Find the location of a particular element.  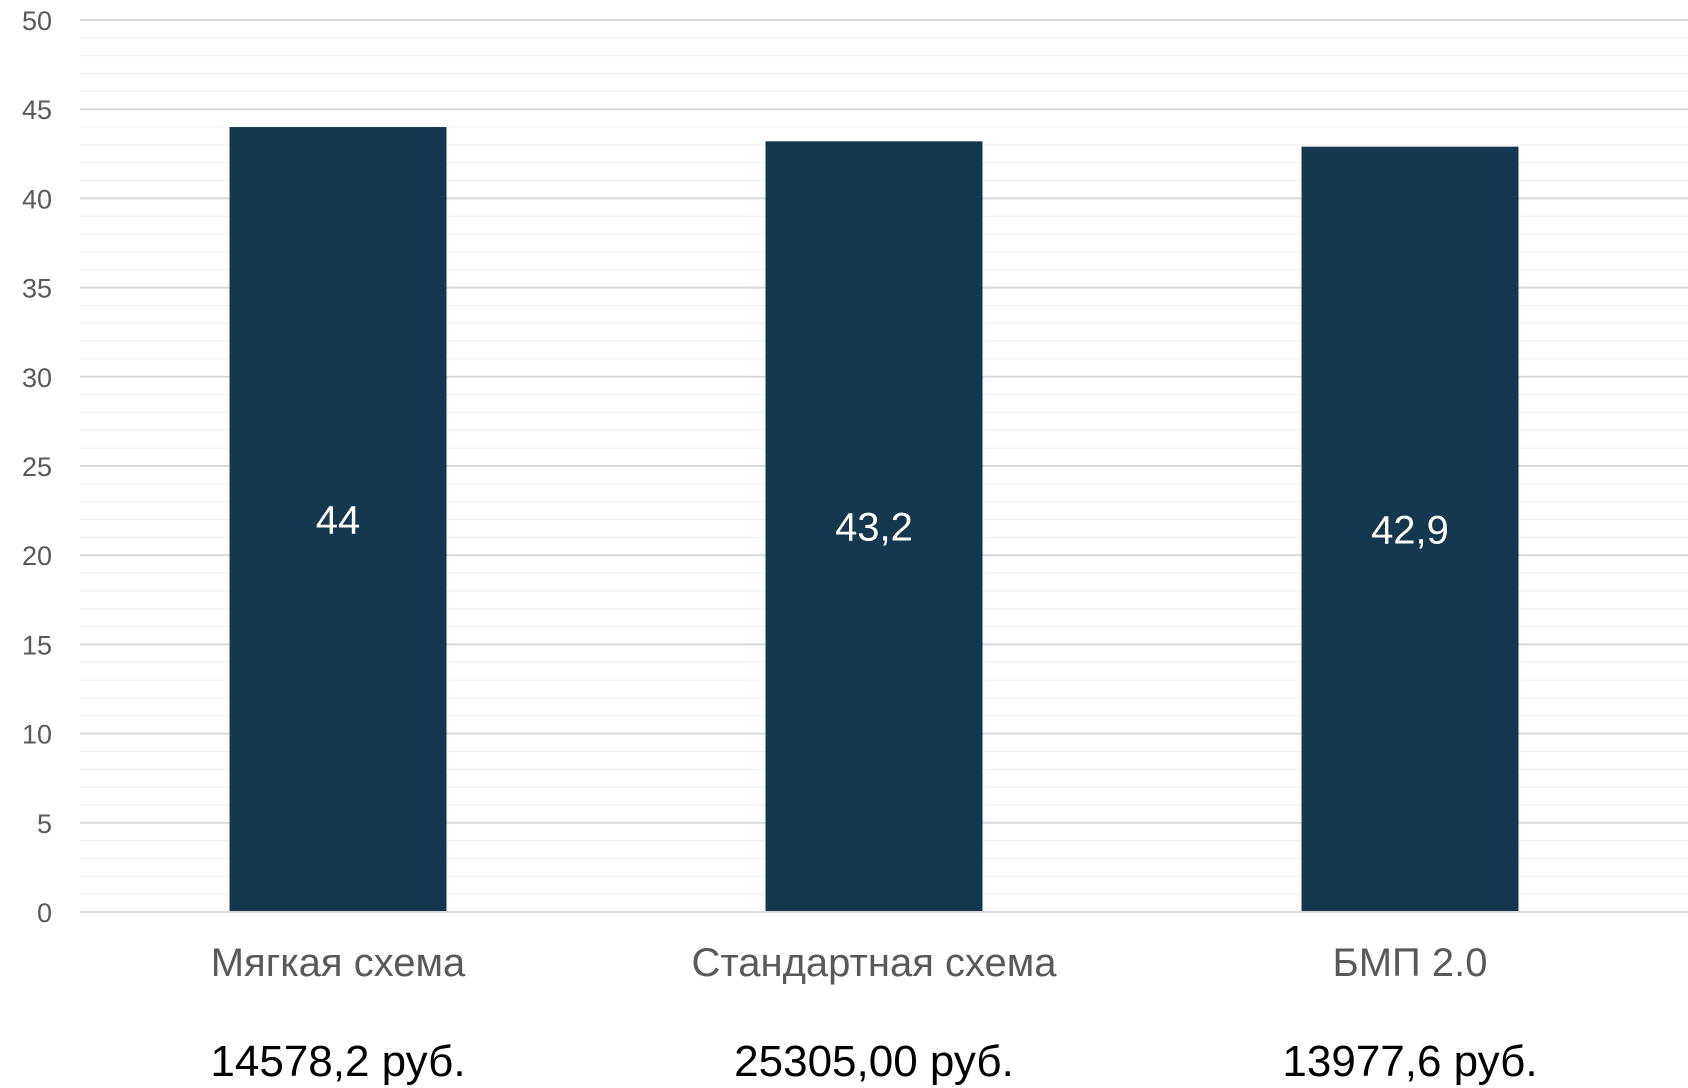

category-price-label: 25305,00 руб. is located at coordinates (874, 1061).